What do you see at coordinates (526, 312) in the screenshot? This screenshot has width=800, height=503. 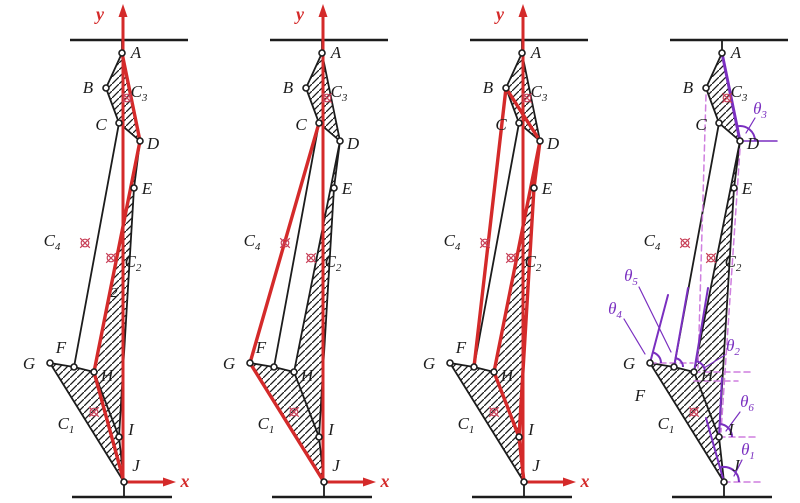 I see `loop-vector-EI` at bounding box center [526, 312].